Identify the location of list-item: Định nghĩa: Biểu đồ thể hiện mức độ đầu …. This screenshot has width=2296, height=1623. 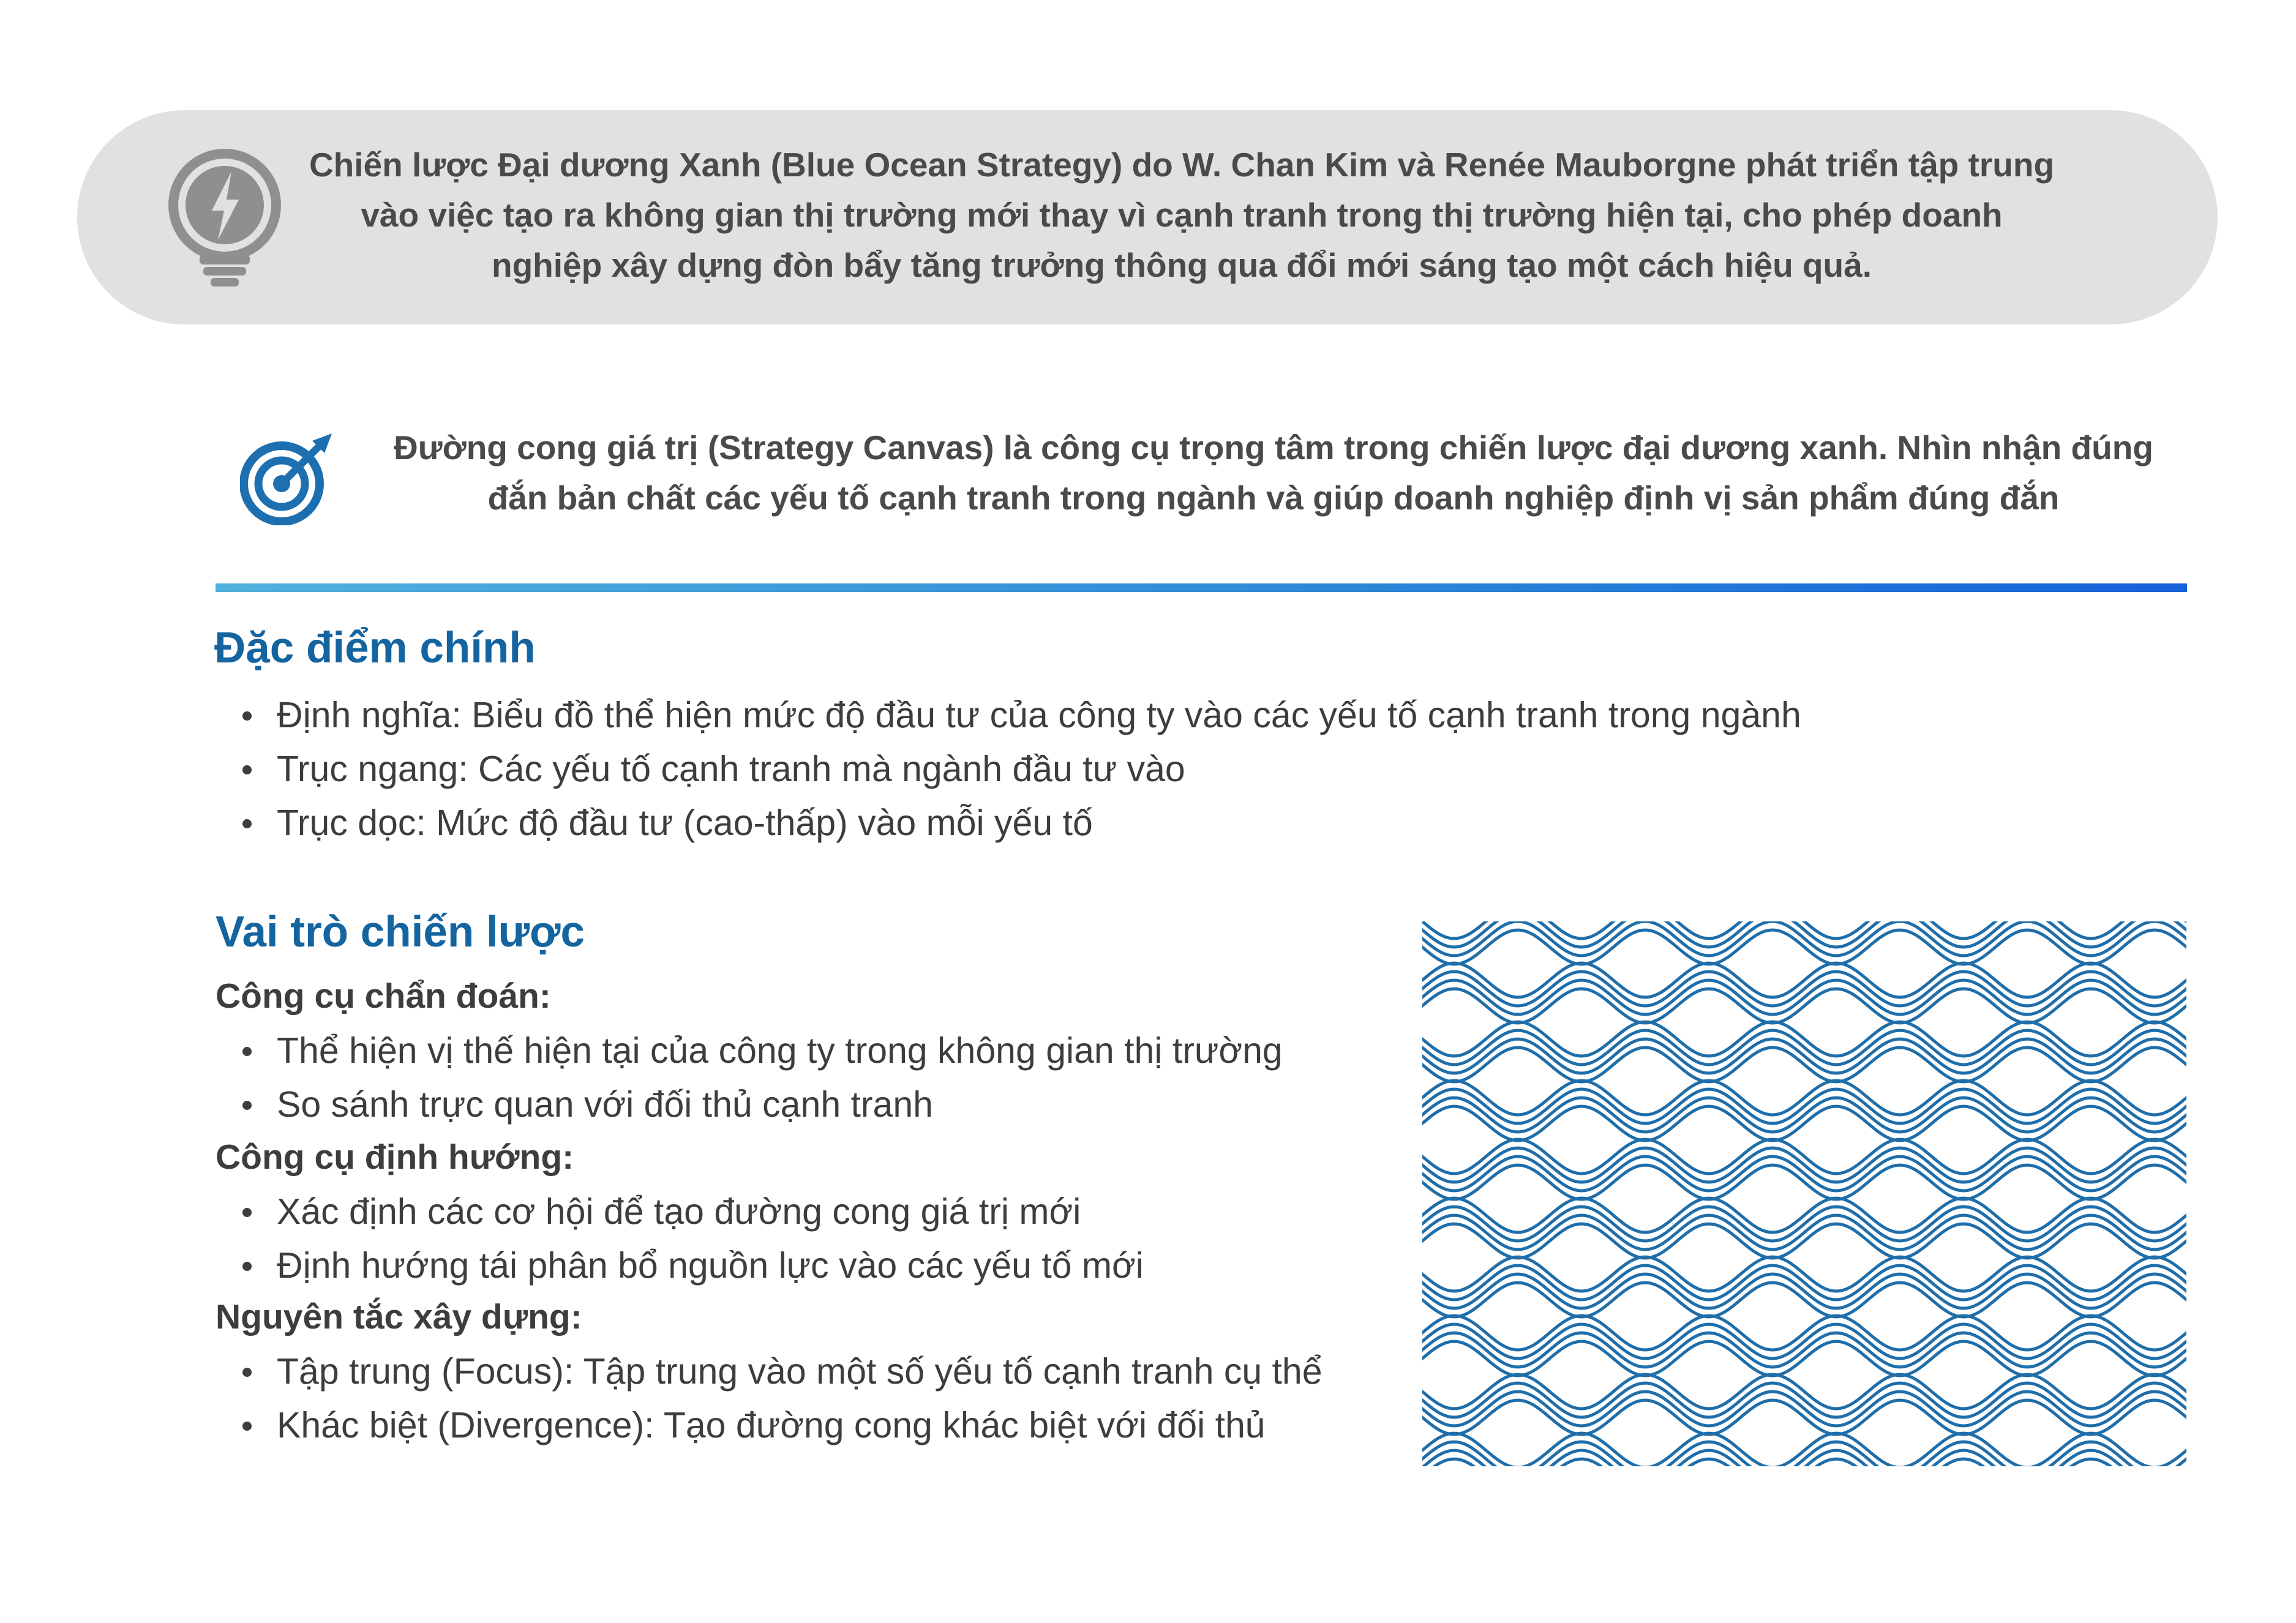
(1008, 715).